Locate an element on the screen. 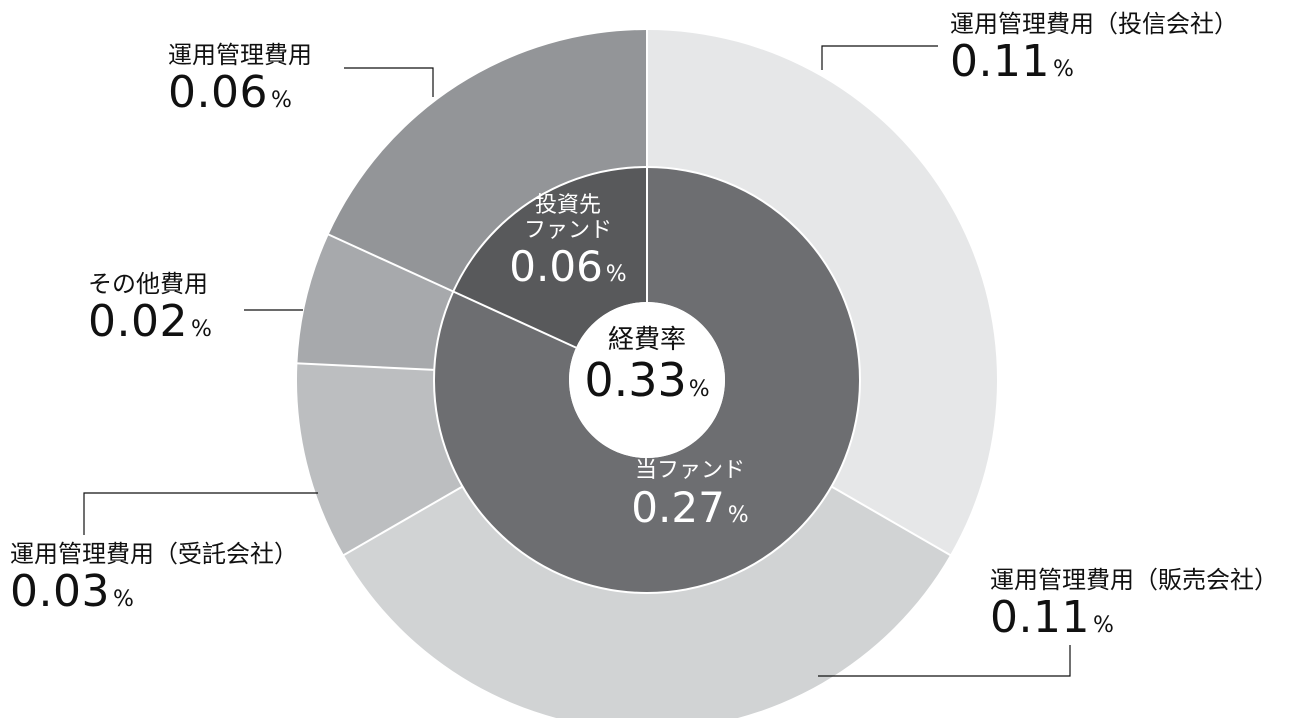 This screenshot has width=1293, height=718. label-other-fees: その他費用 0.02% is located at coordinates (150, 308).